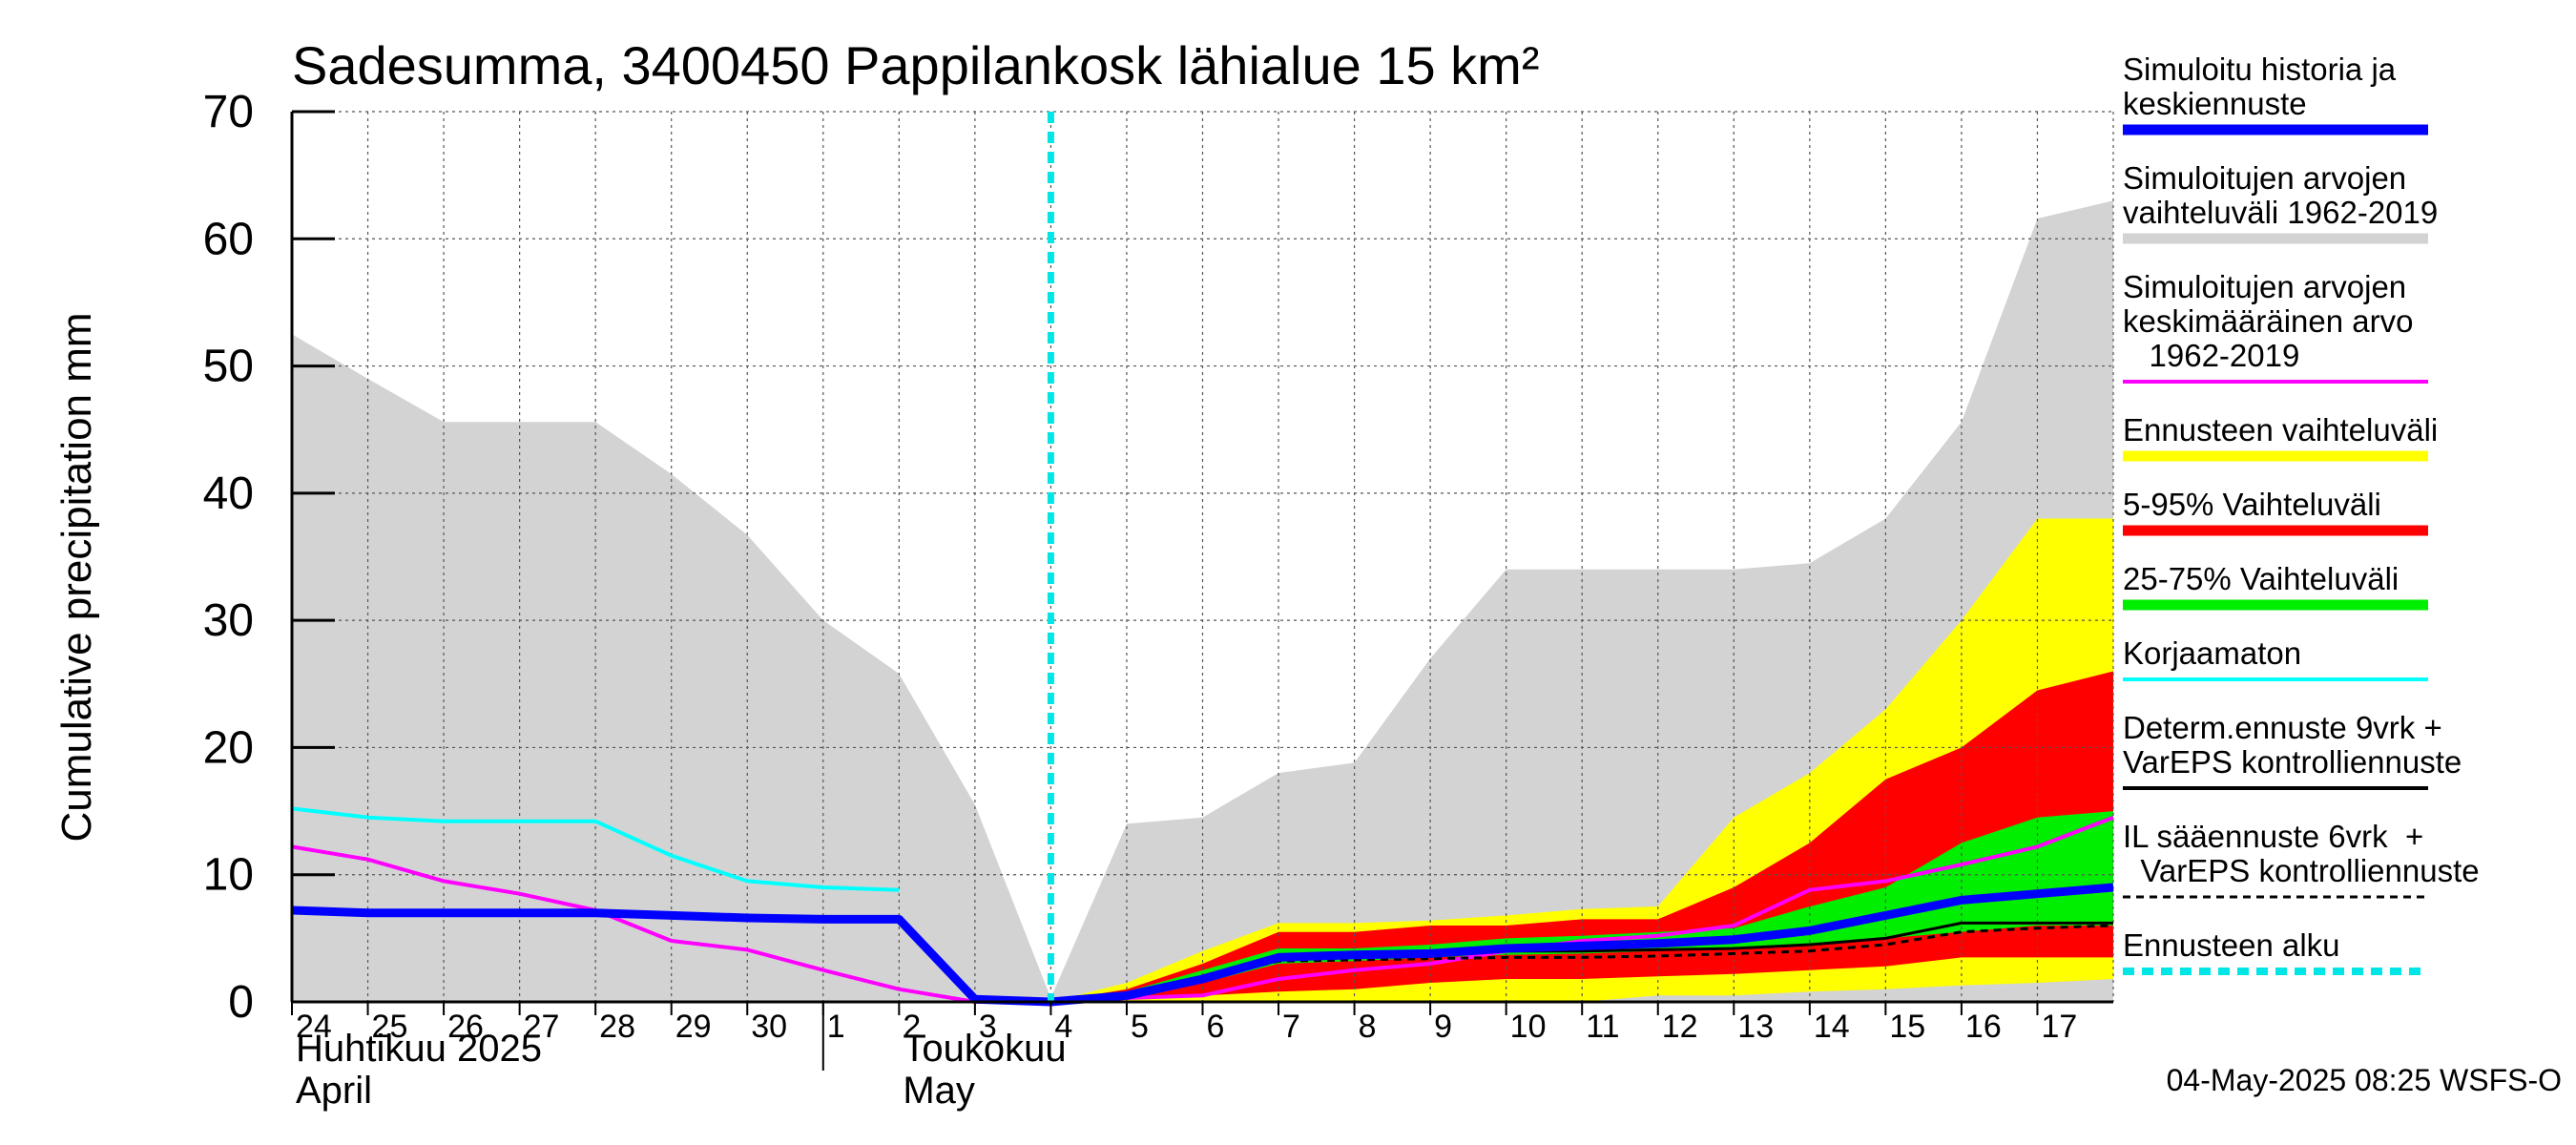 Image resolution: width=2576 pixels, height=1145 pixels. I want to click on x-tick-label: 1, so click(836, 1027).